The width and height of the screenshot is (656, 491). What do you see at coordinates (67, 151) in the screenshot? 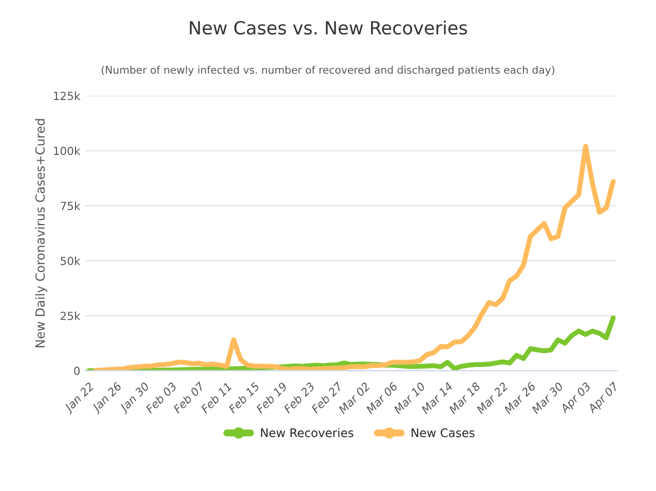
I see `y-tick-label: 100k` at bounding box center [67, 151].